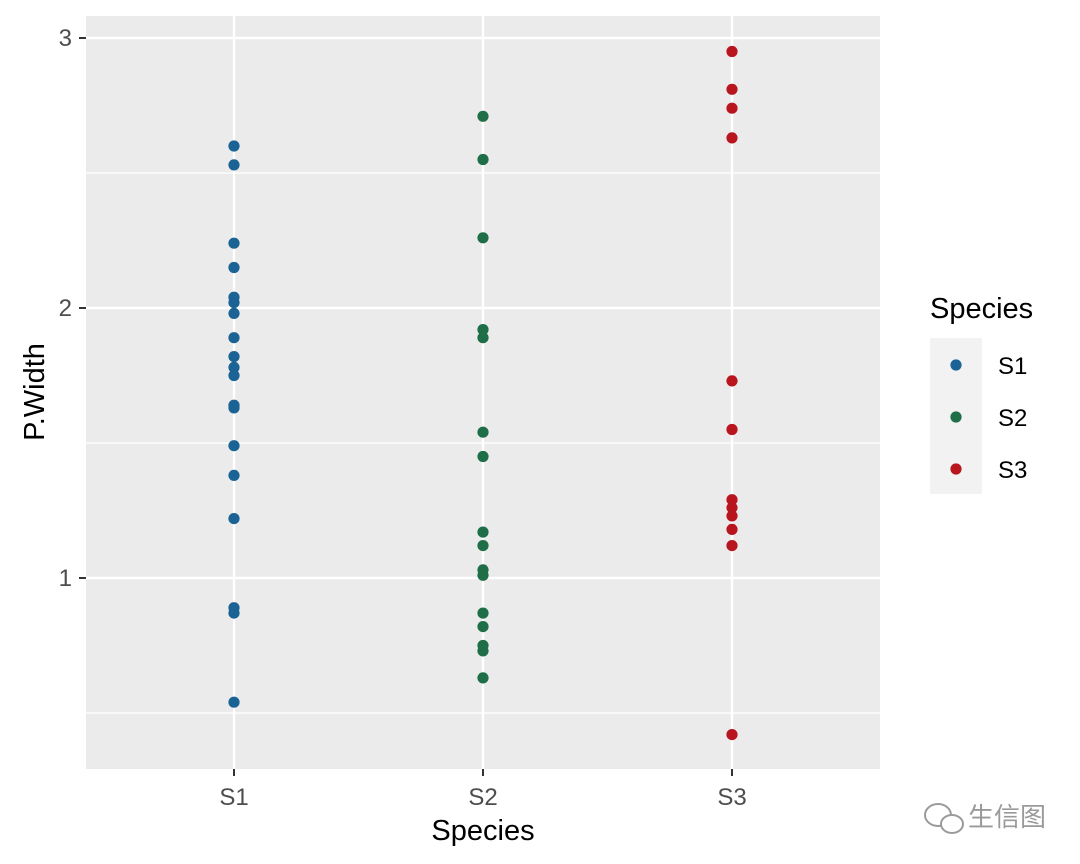 Image resolution: width=1080 pixels, height=864 pixels. What do you see at coordinates (482, 831) in the screenshot?
I see `x-axis-title: Species` at bounding box center [482, 831].